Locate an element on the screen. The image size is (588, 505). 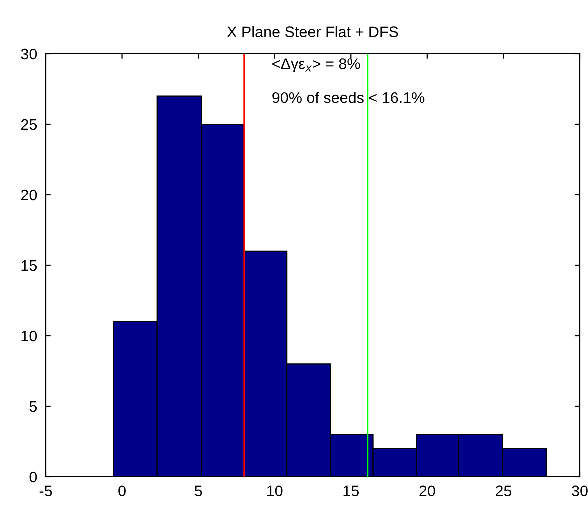
x-tick-label: -5 is located at coordinates (46, 491).